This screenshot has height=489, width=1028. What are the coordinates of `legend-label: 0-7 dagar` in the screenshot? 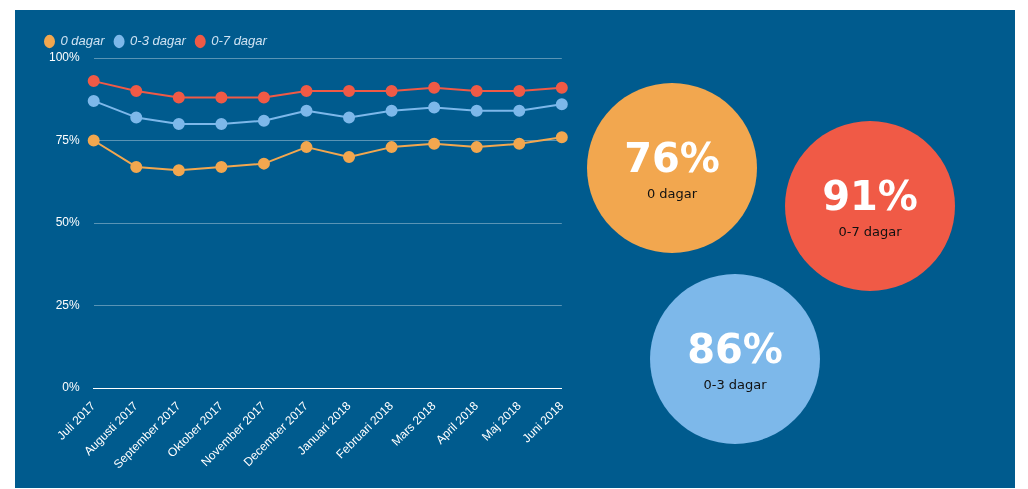 It's located at (239, 41).